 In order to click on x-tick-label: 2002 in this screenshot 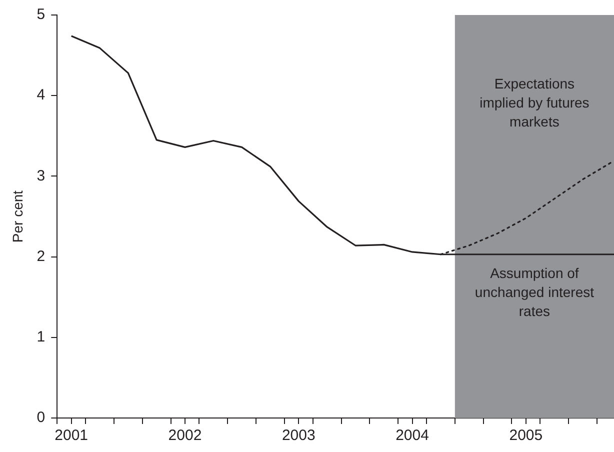, I will do `click(185, 435)`.